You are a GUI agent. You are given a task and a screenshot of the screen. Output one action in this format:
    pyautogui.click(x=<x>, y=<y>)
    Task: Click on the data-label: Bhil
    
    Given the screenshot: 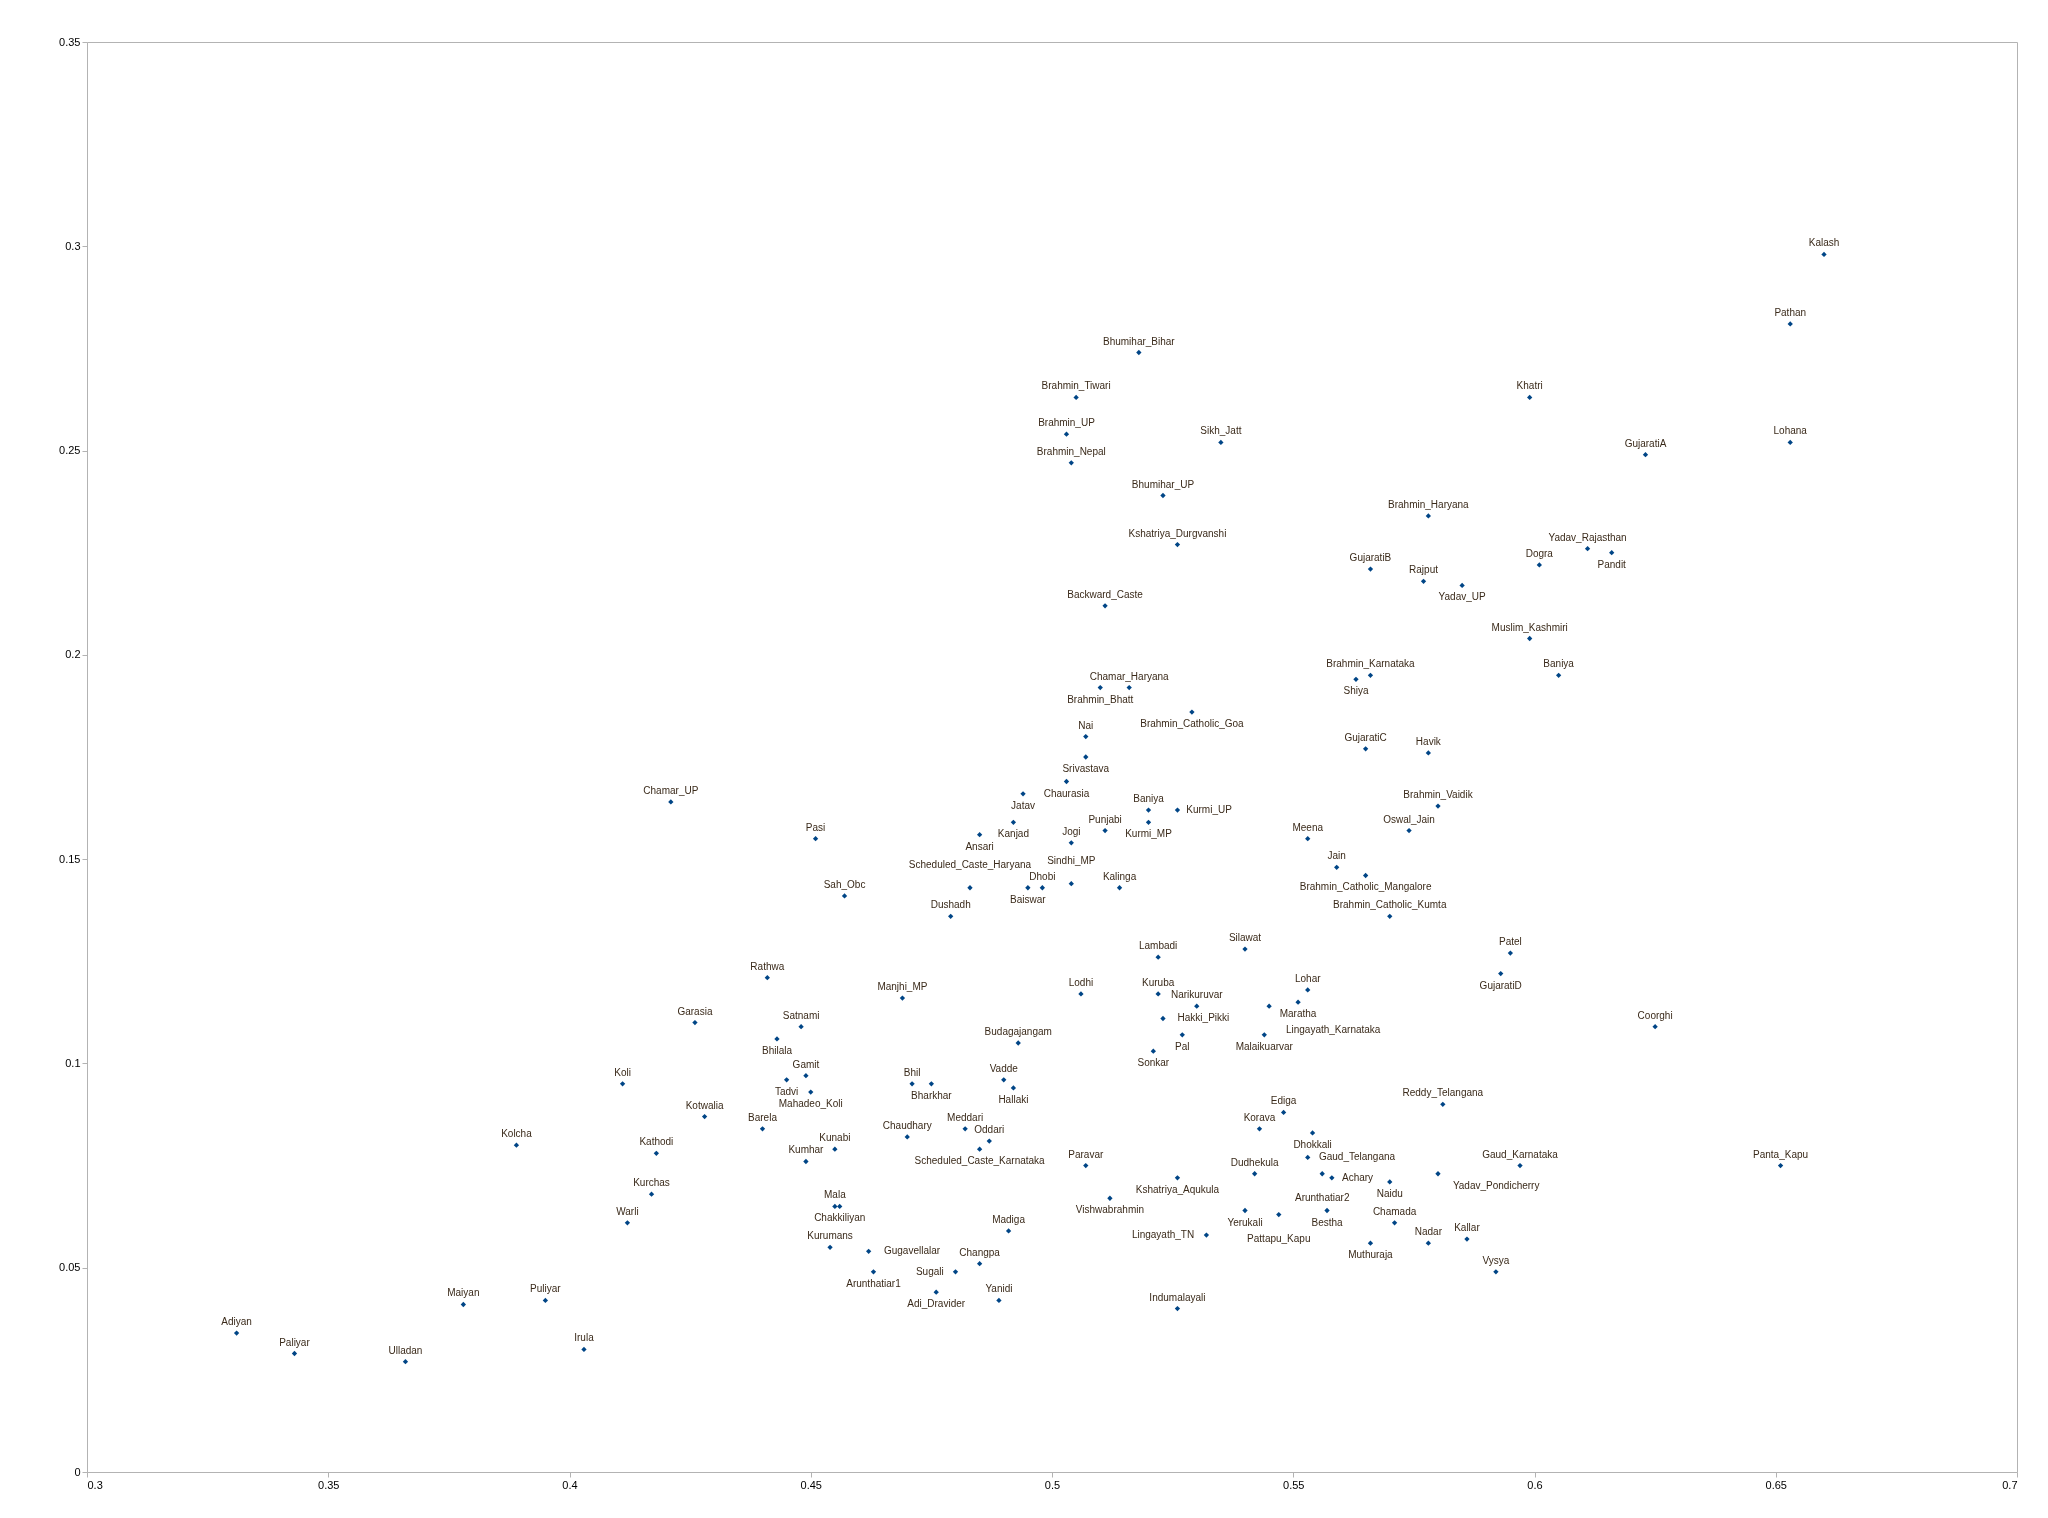 What is the action you would take?
    pyautogui.click(x=912, y=1072)
    